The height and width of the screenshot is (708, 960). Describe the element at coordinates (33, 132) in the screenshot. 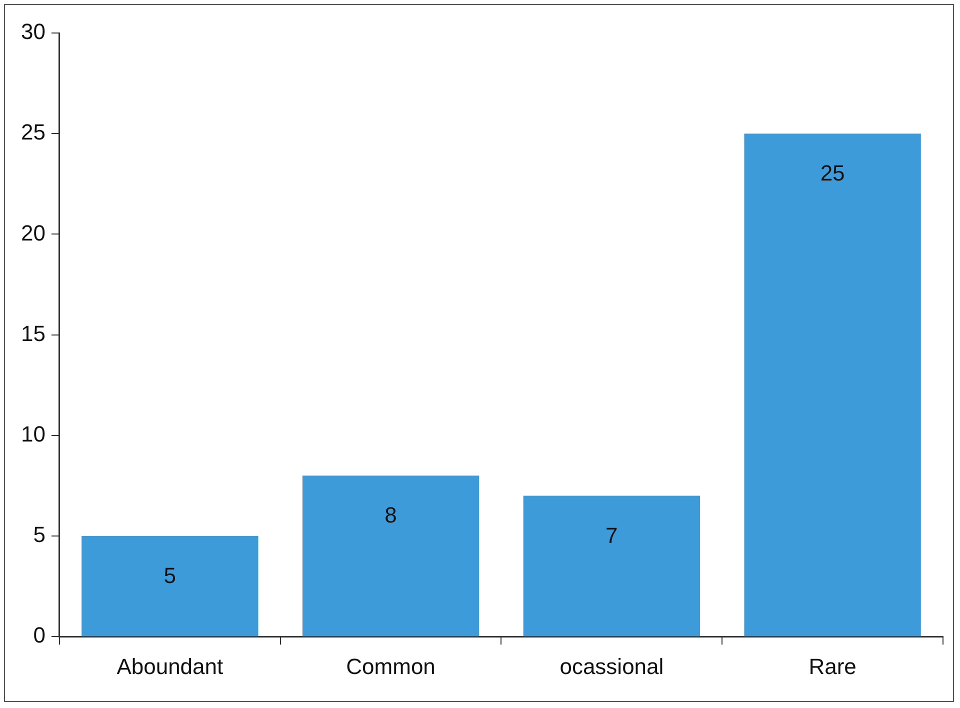

I see `y-tick-label: 25` at that location.